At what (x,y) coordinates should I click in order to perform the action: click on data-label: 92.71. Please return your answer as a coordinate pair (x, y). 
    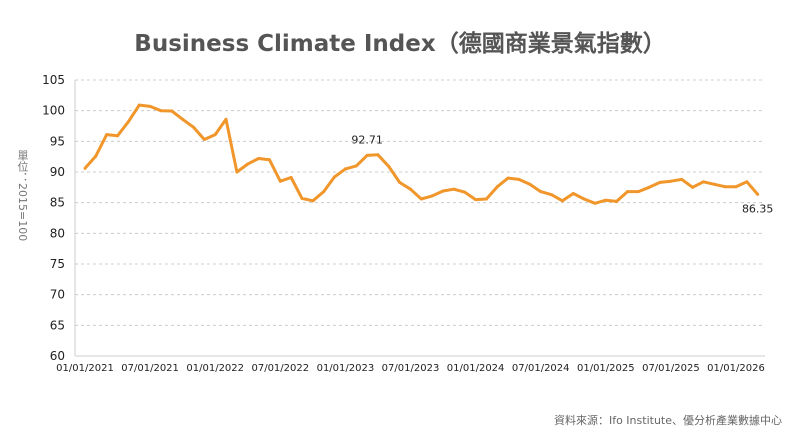
    Looking at the image, I should click on (367, 139).